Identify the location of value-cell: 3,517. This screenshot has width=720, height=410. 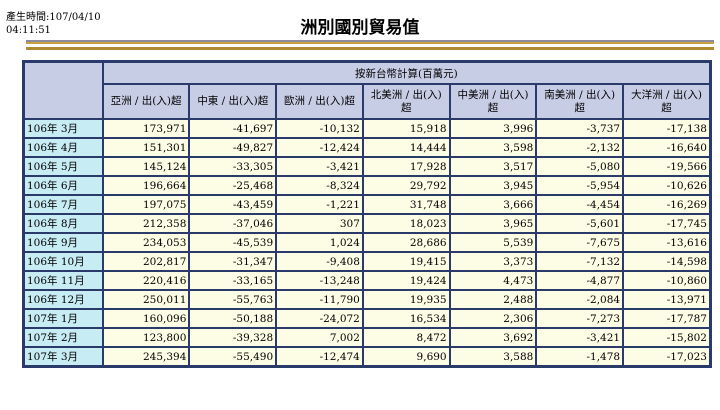
(493, 166).